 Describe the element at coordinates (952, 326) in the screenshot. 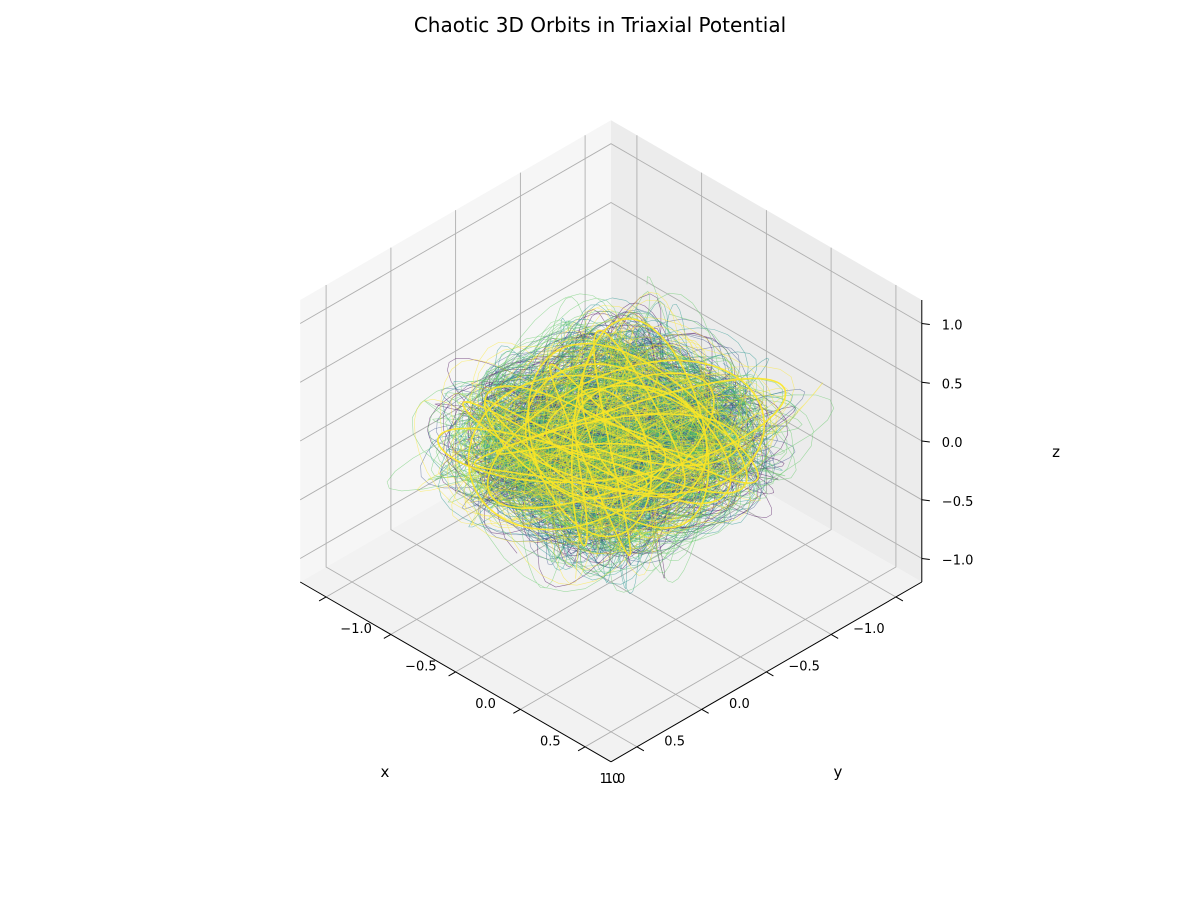

I see `z-tick-label: 1.0` at that location.